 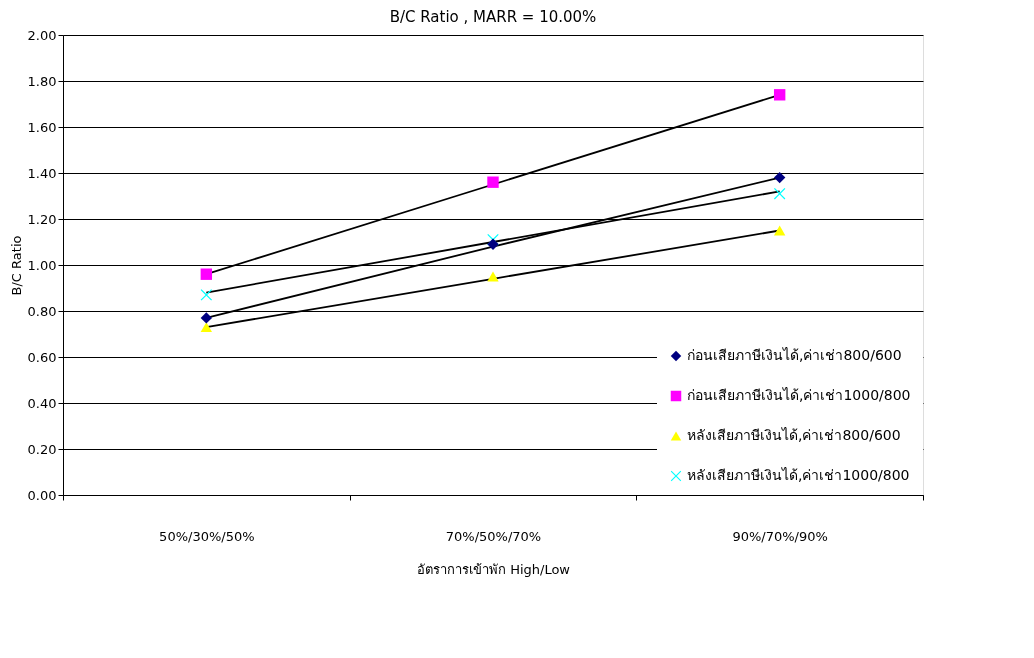 I want to click on legend-label: ก่อนเสียภาษีเงินได้,ค่าเช่า1000/800, so click(x=799, y=395).